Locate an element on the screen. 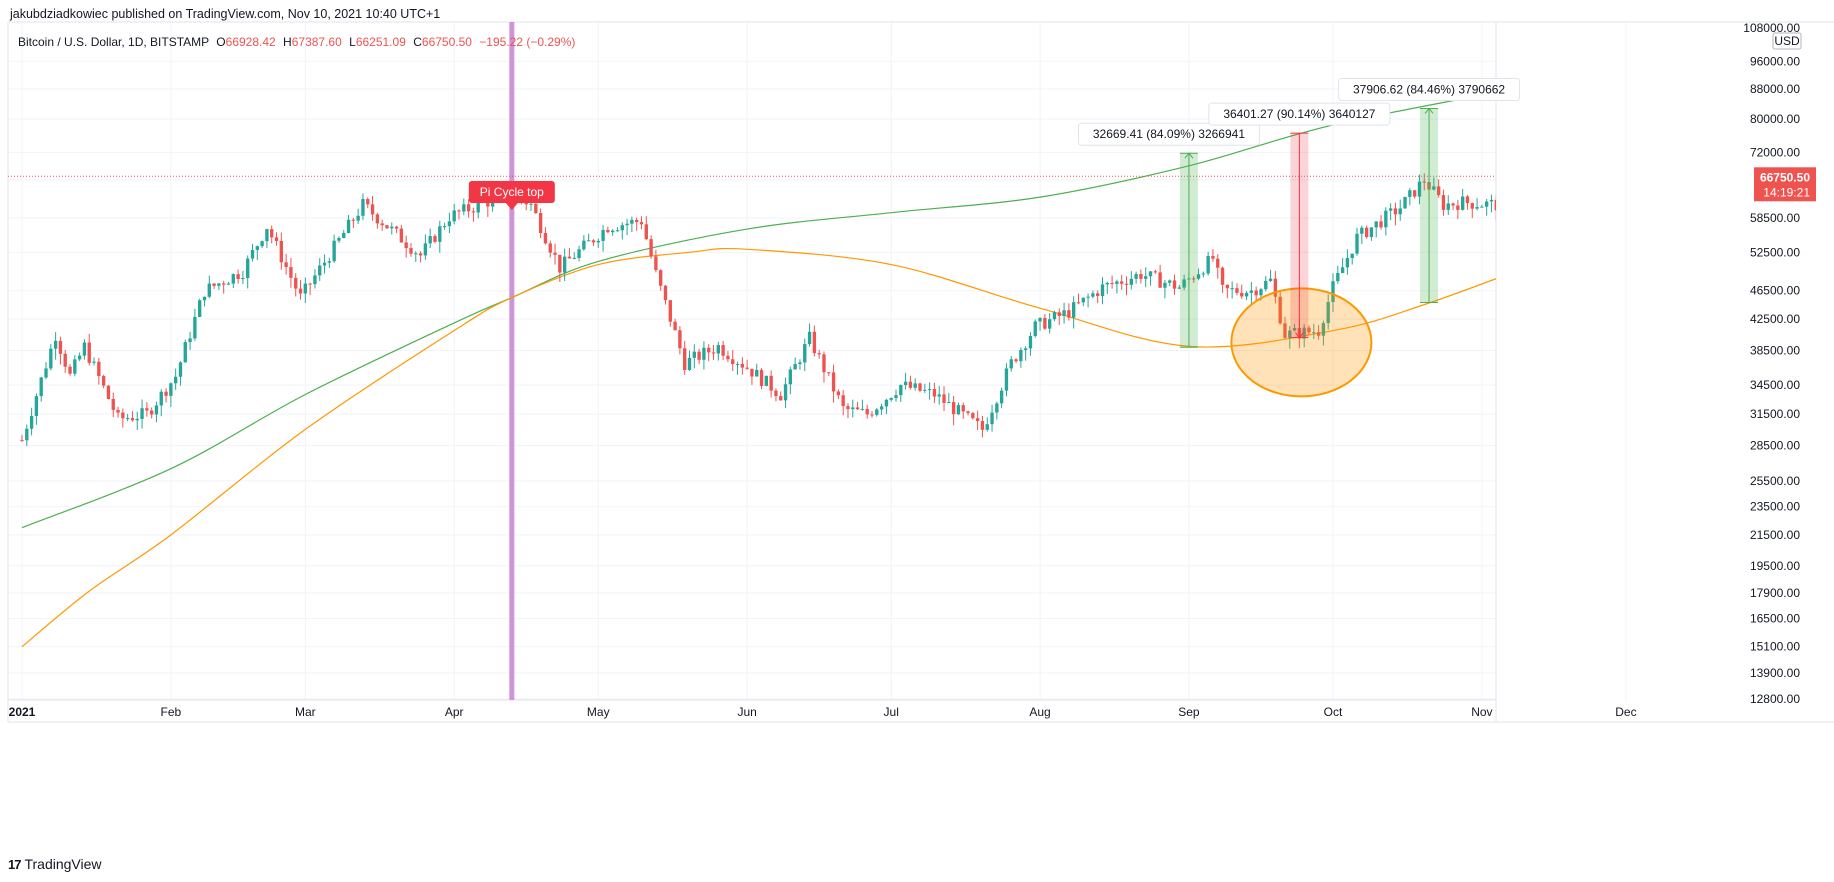 The image size is (1834, 882). footer: 17 TradingView is located at coordinates (55, 864).